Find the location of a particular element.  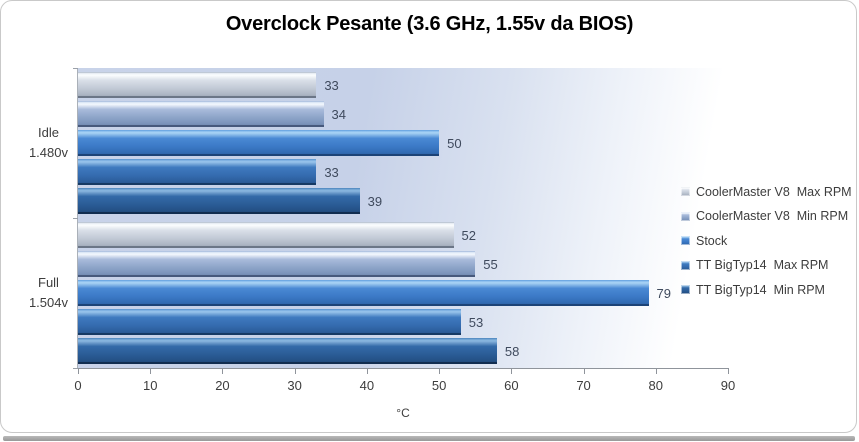

bar-row: 50 is located at coordinates (403, 143).